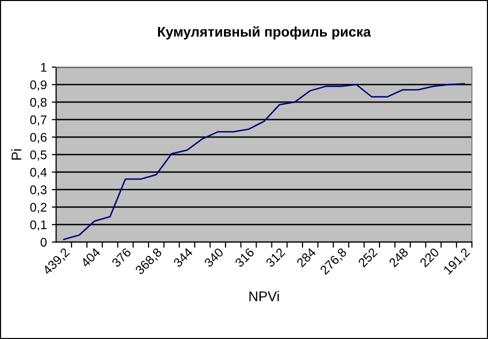 This screenshot has height=339, width=488. What do you see at coordinates (38, 190) in the screenshot?
I see `y-tick-label: 0,3` at bounding box center [38, 190].